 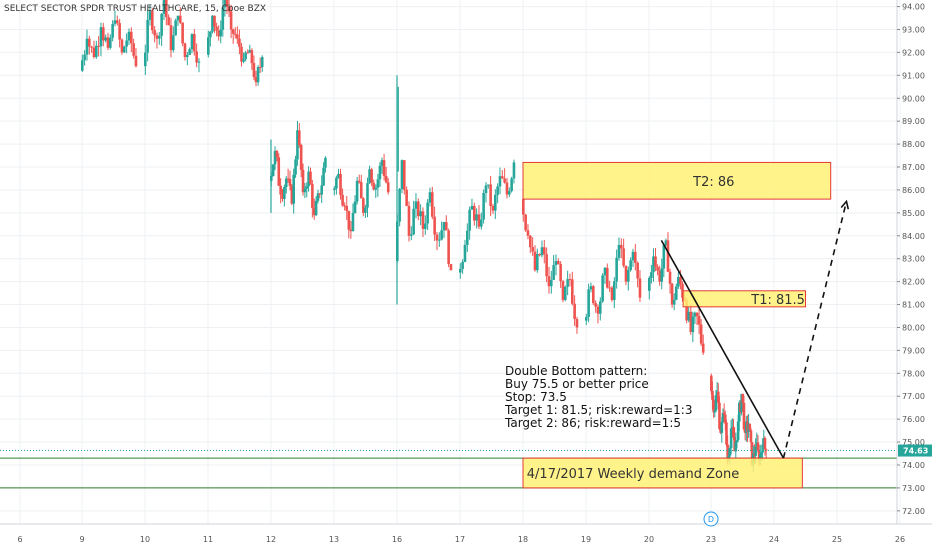 What do you see at coordinates (744, 299) in the screenshot?
I see `zone-target-1: T1: 81.5` at bounding box center [744, 299].